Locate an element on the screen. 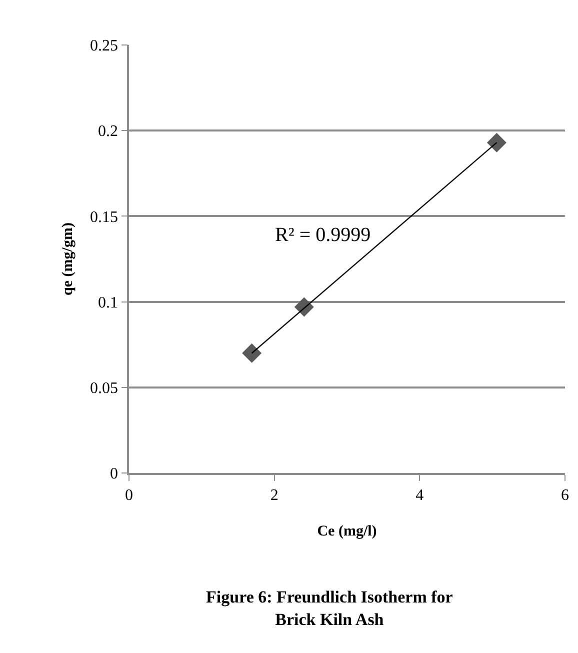 The height and width of the screenshot is (653, 578). x-tick-label: 2 is located at coordinates (274, 495).